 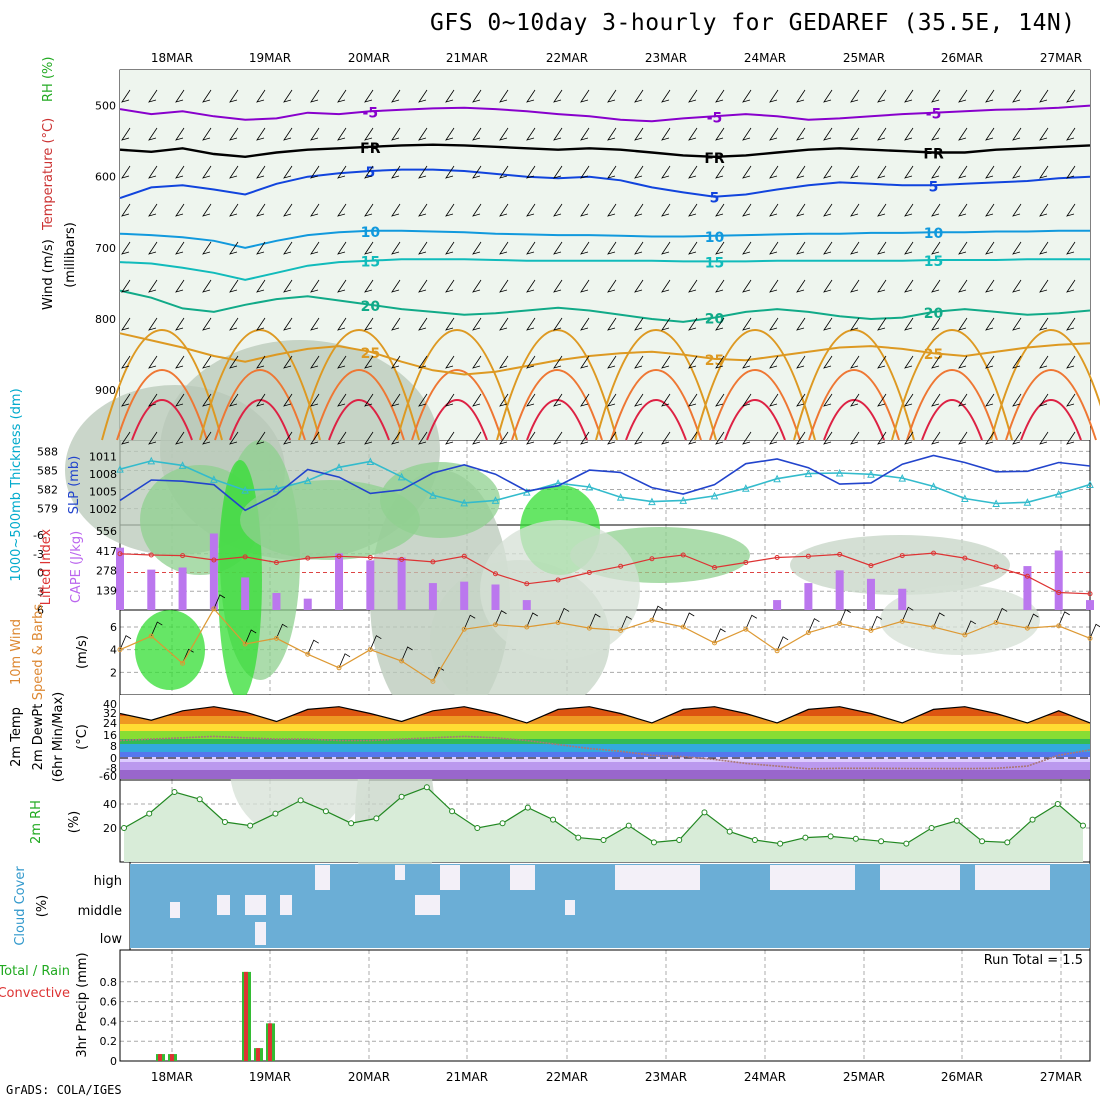 I want to click on date-label-top: 27MAR, so click(x=1061, y=58).